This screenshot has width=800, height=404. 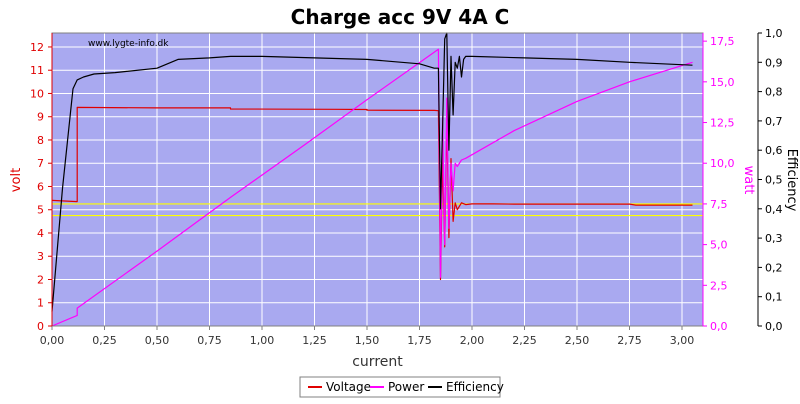 What do you see at coordinates (157, 340) in the screenshot?
I see `x-tick-label: 0,50` at bounding box center [157, 340].